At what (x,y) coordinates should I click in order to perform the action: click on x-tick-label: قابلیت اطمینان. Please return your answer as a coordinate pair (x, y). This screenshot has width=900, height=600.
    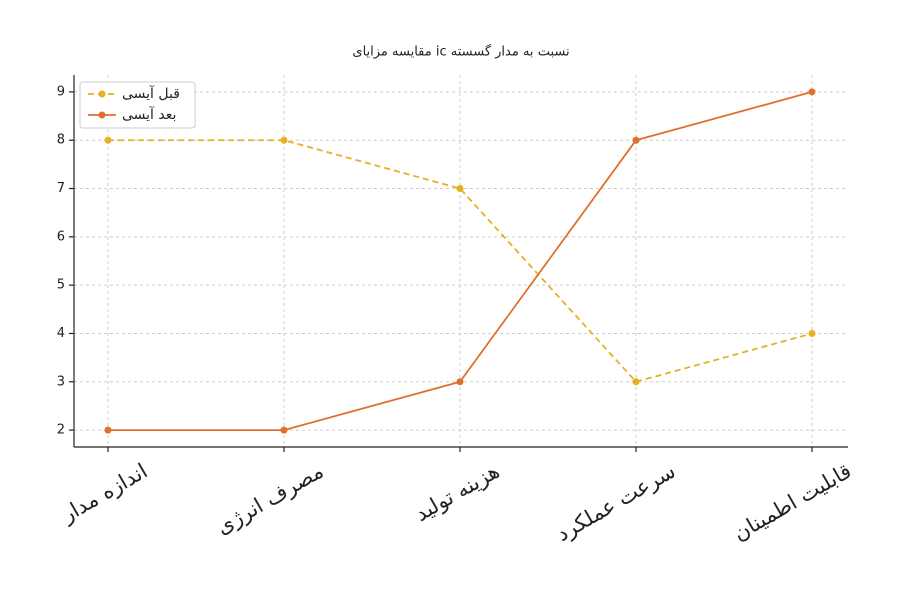
    Looking at the image, I should click on (792, 502).